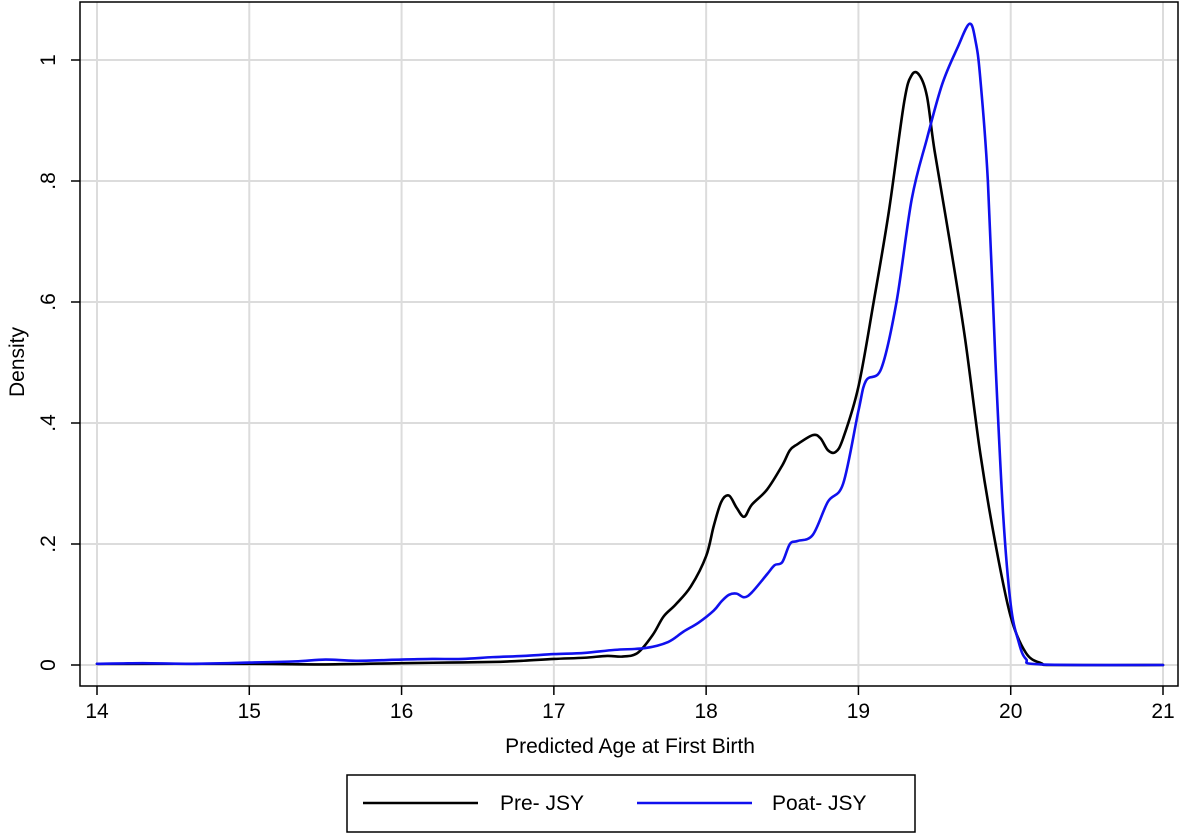 The height and width of the screenshot is (835, 1181). Describe the element at coordinates (48, 665) in the screenshot. I see `y-tick-label: 0` at that location.